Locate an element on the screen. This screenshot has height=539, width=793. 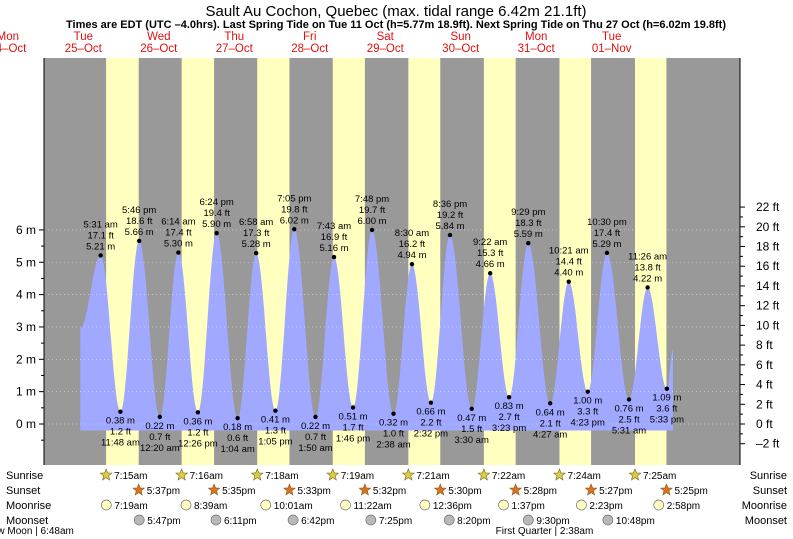
day-date: 26–Oct is located at coordinates (159, 49).